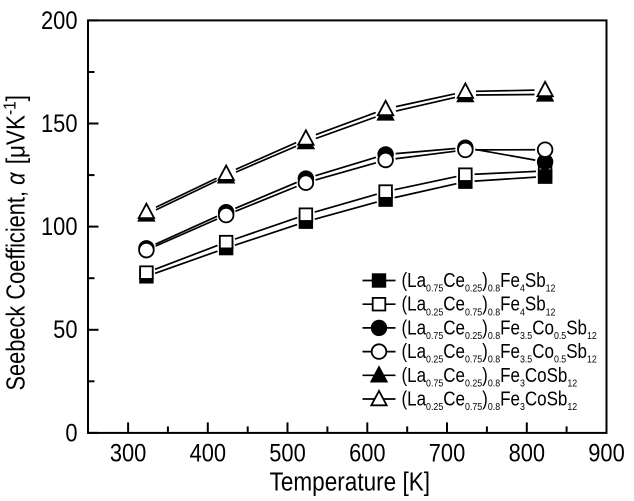  Describe the element at coordinates (606, 453) in the screenshot. I see `svg-text: 900` at that location.